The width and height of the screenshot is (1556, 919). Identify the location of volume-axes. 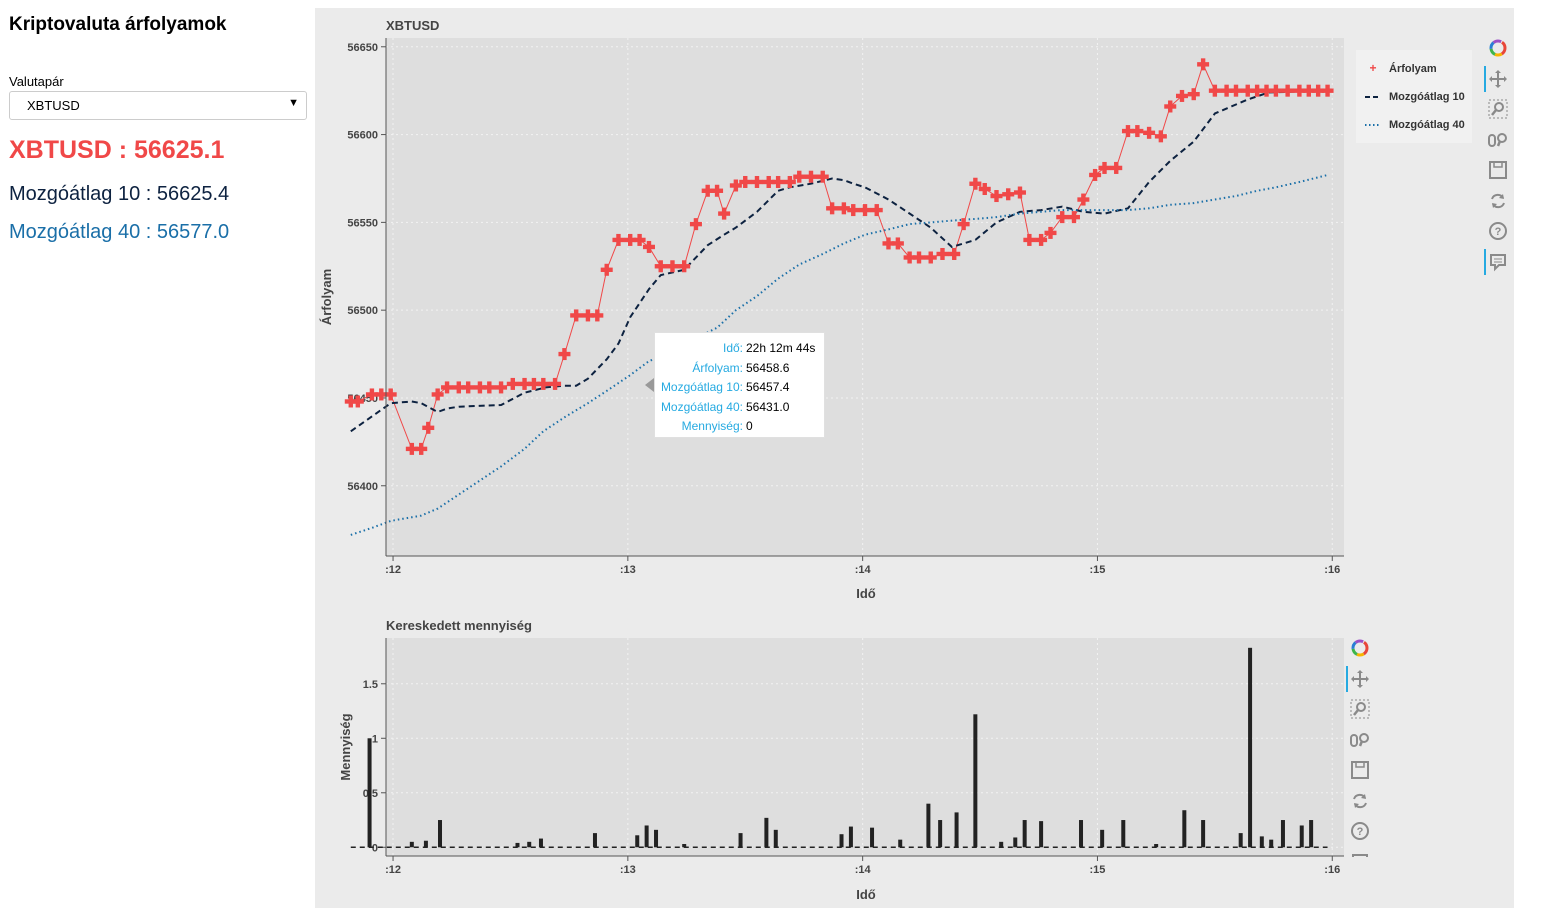
(864, 747).